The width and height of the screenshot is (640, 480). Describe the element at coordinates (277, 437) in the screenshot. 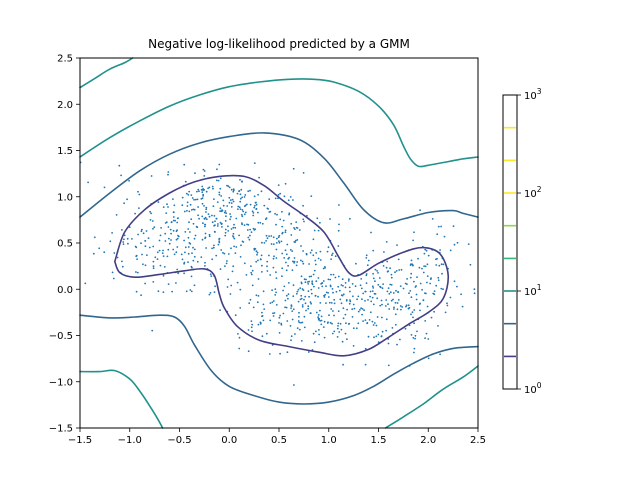

I see `x-axis: −1.5 −1.0 −0.5 0.0 0.5 1.0 1.5 2.0 2.5` at that location.